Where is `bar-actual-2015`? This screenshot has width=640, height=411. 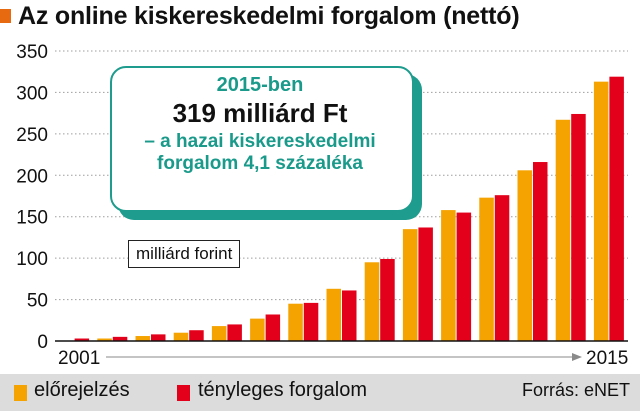 bar-actual-2015 is located at coordinates (616, 208).